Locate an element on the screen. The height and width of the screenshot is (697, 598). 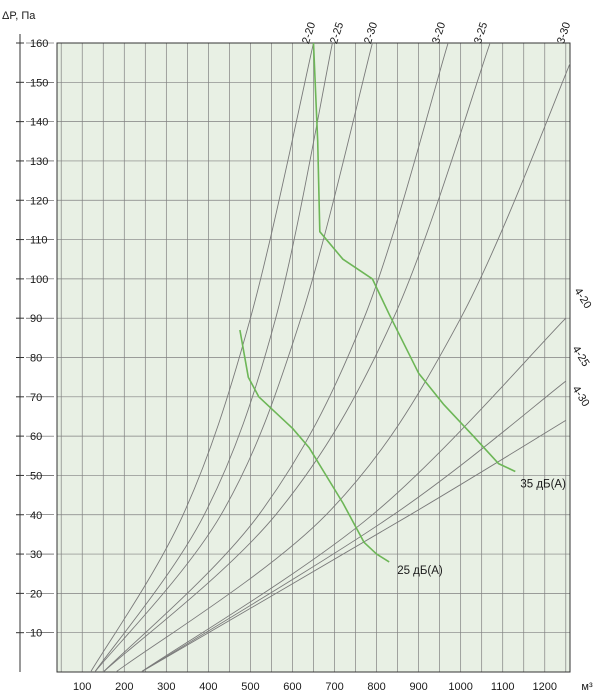
y-tick-label: 70 is located at coordinates (36, 398).